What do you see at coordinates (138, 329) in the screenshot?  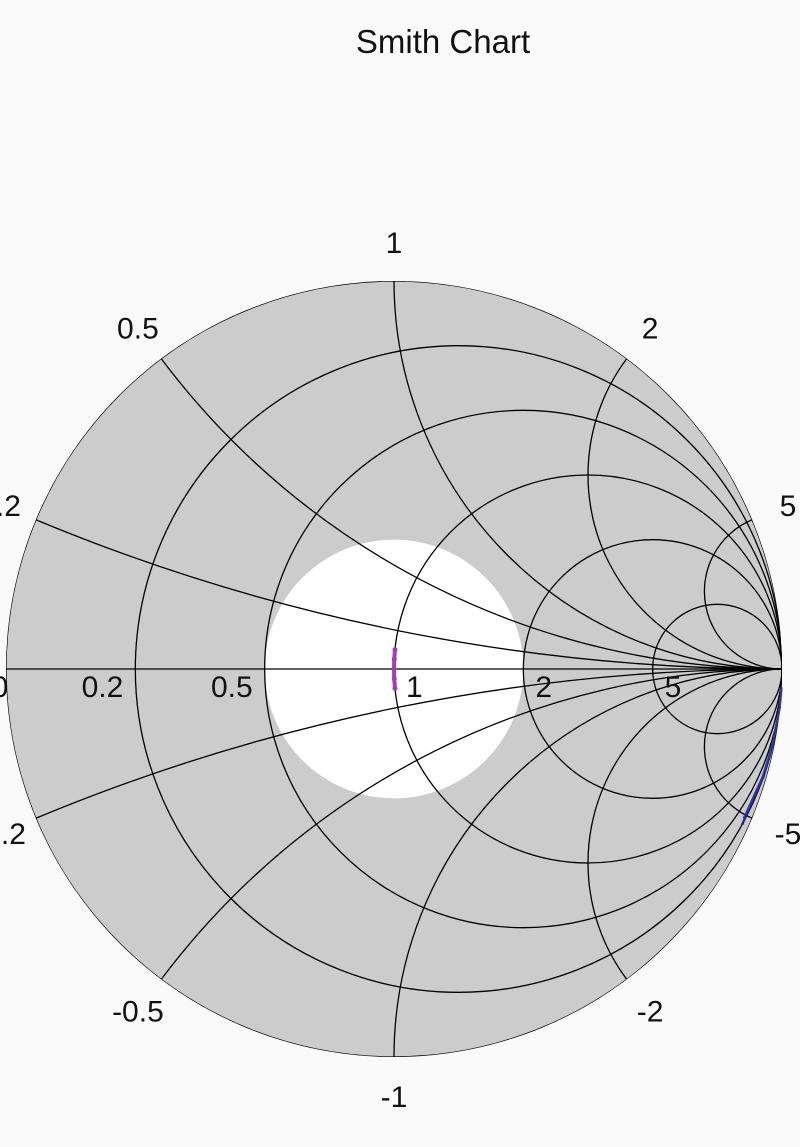 I see `reactance-label: 0.5` at bounding box center [138, 329].